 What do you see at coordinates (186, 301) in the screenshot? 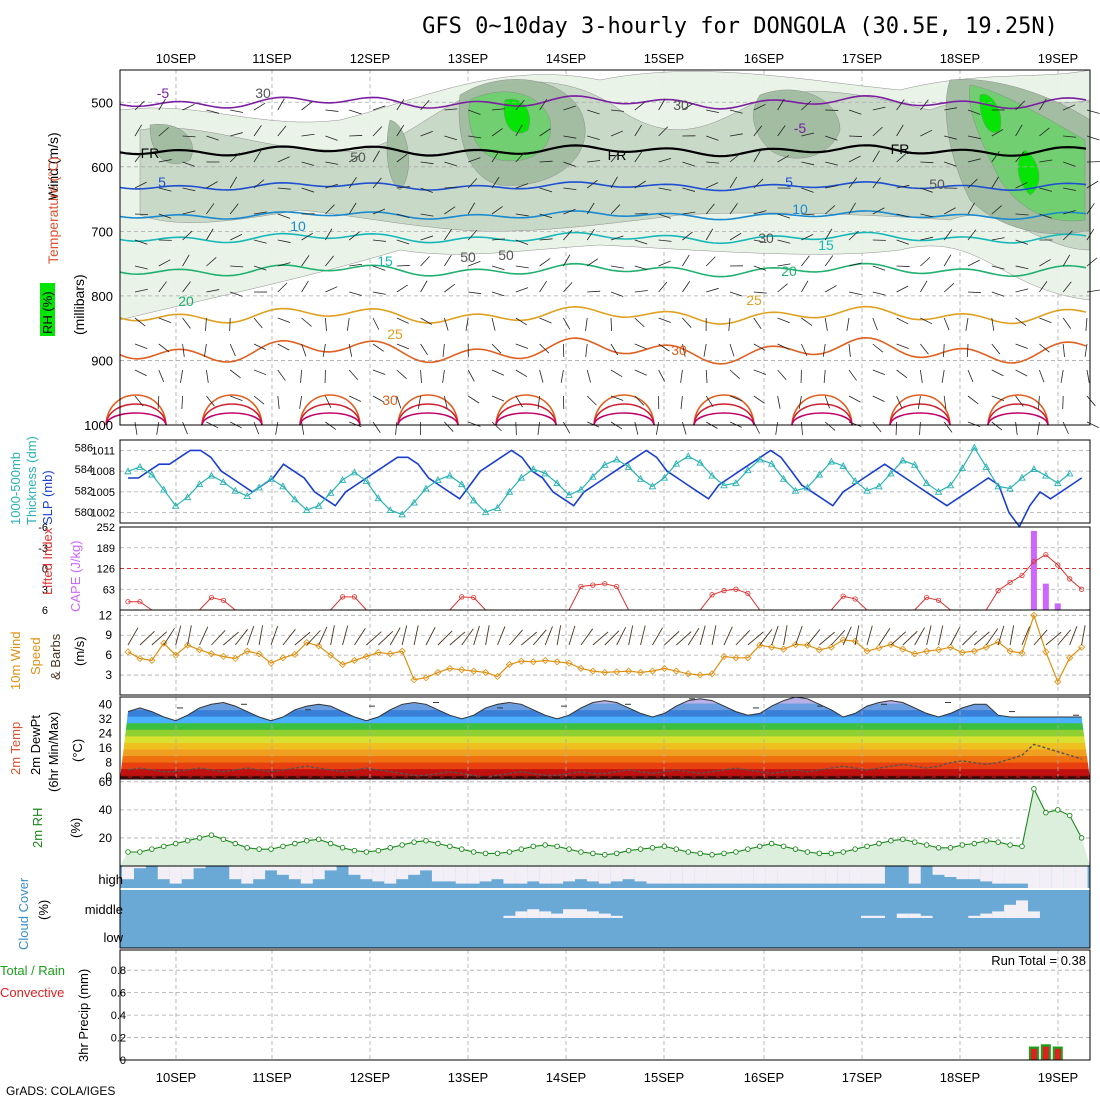
I see `contour-label: 20` at bounding box center [186, 301].